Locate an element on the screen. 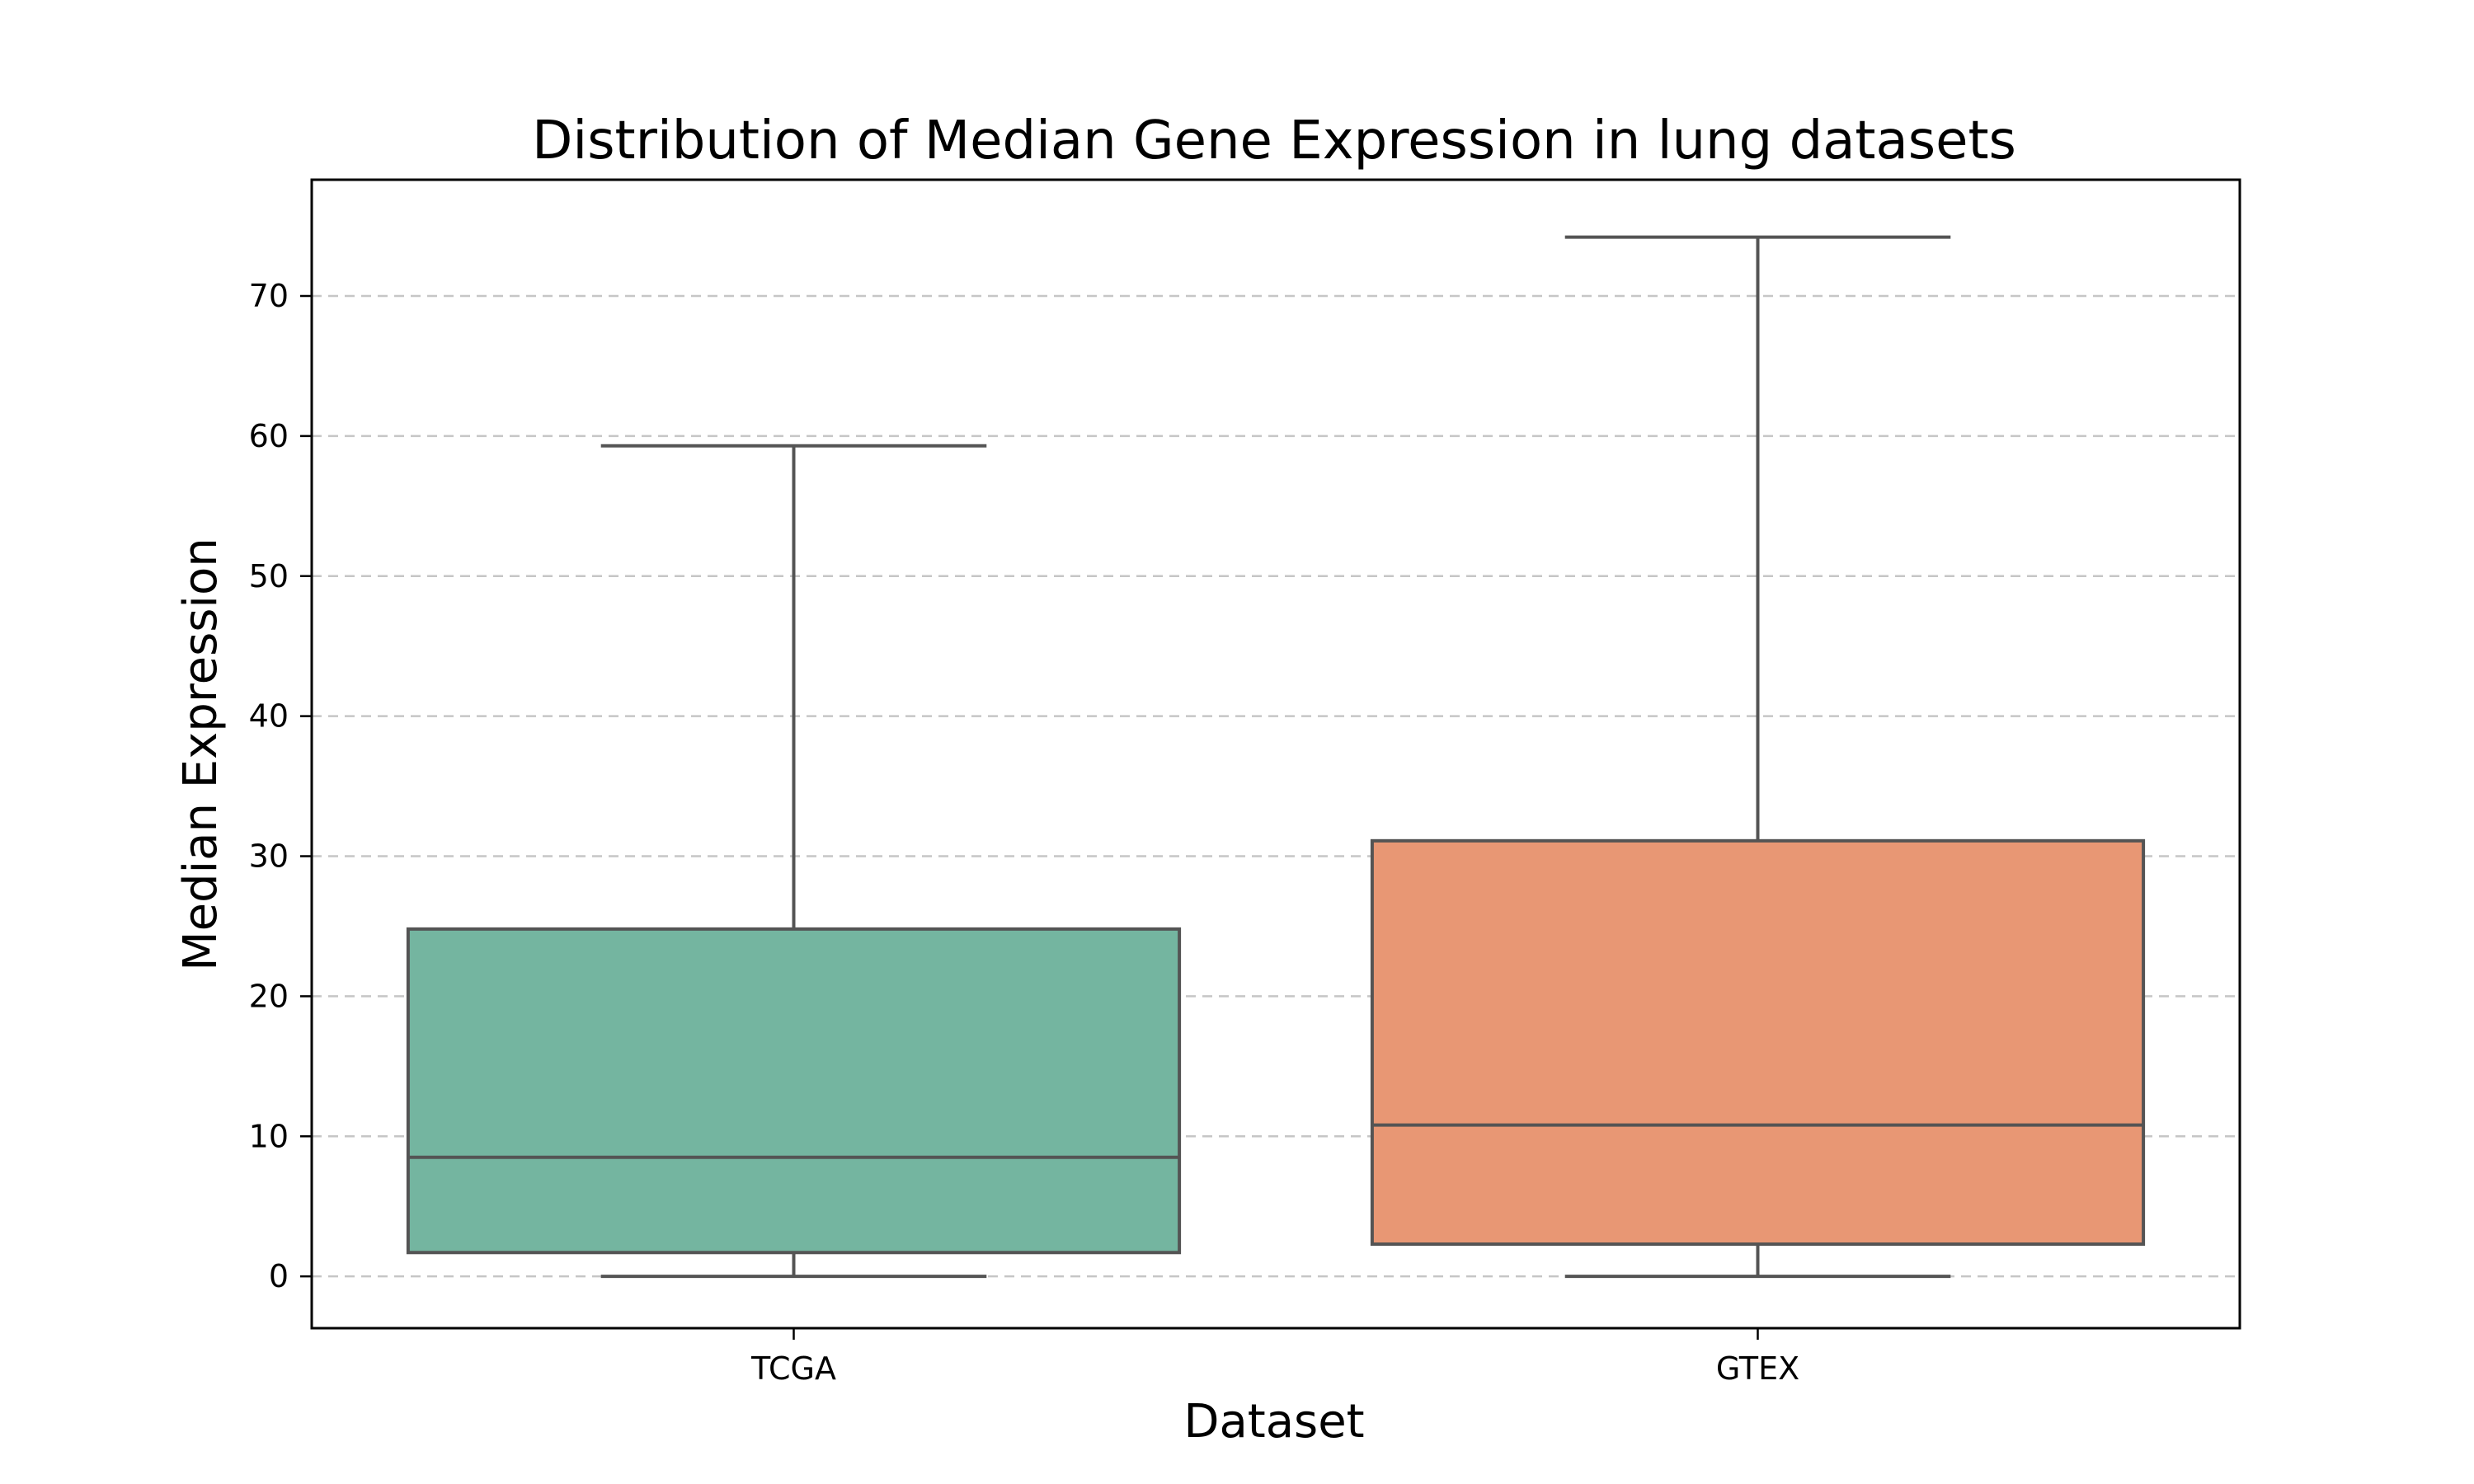  y-tick-label: 20 is located at coordinates (269, 996).